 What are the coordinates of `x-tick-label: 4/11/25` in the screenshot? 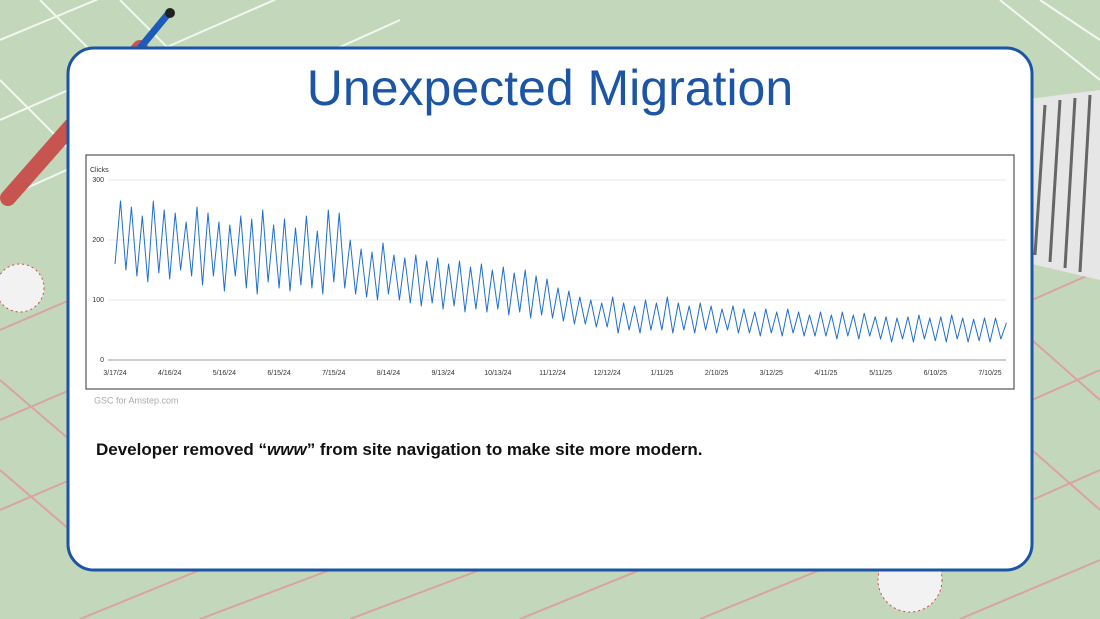 It's located at (826, 373).